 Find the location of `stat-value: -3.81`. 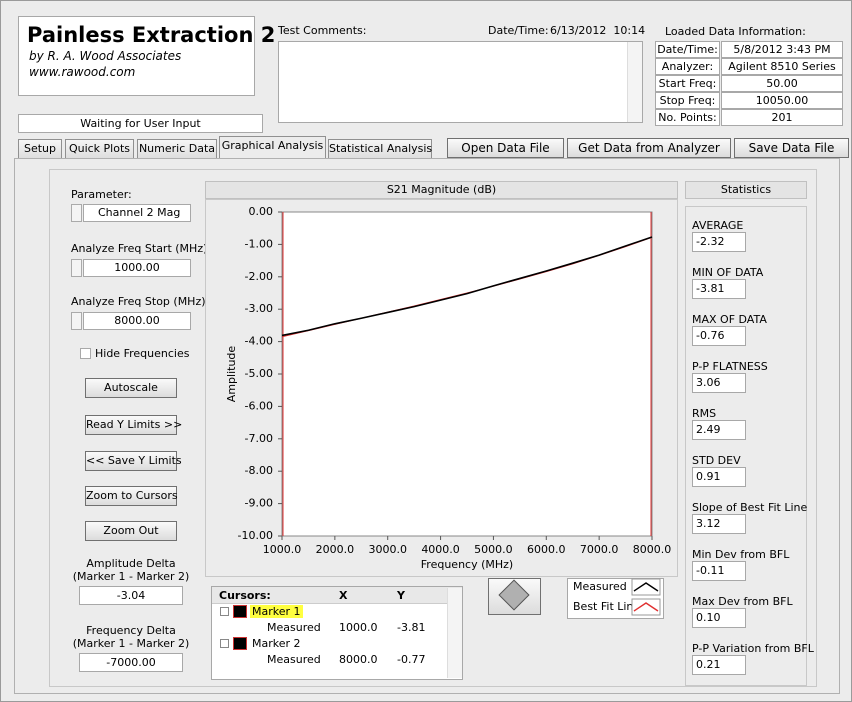

stat-value: -3.81 is located at coordinates (719, 289).